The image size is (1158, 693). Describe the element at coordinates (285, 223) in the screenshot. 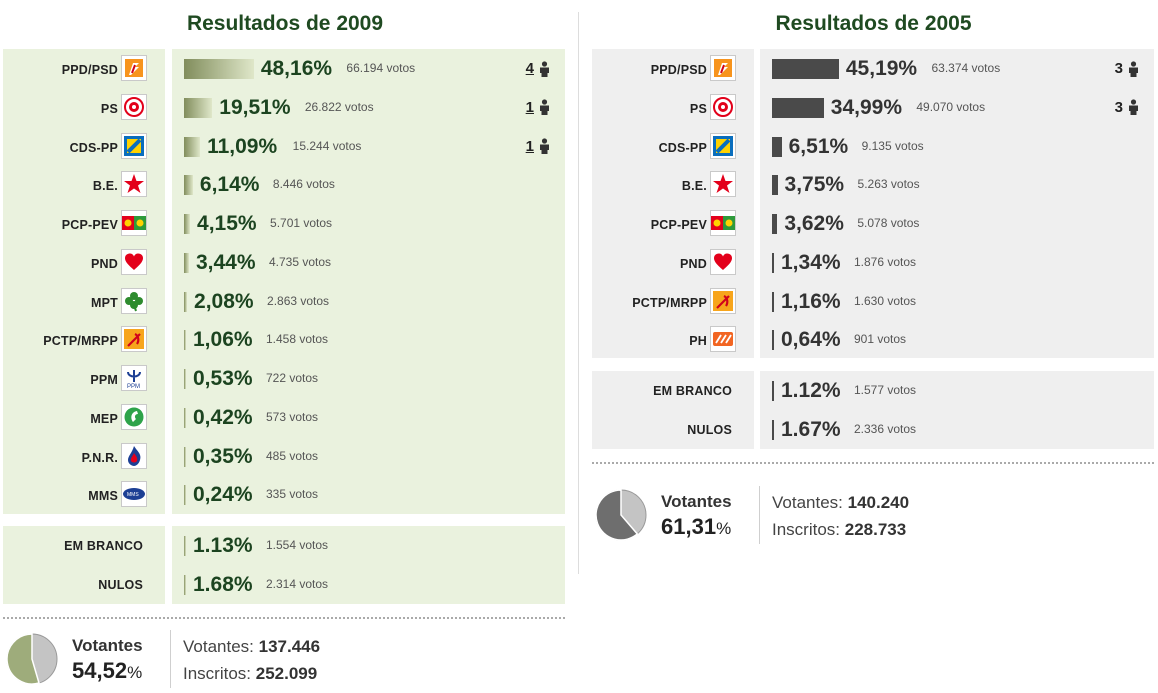

I see `party-row: PCP-PEV 4,15% 5.701 votos` at that location.